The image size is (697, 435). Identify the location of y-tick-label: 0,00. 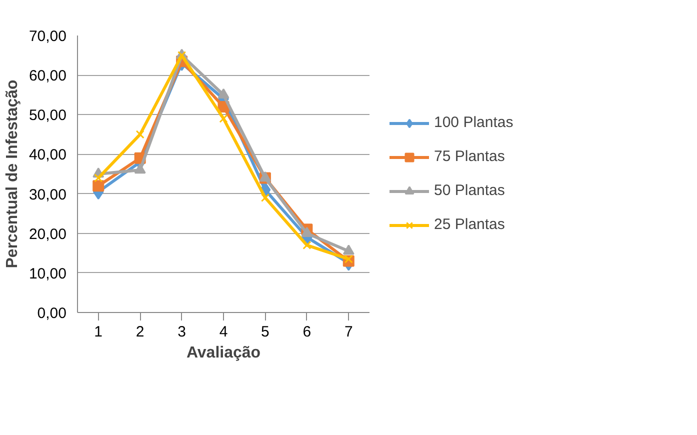
(52, 313).